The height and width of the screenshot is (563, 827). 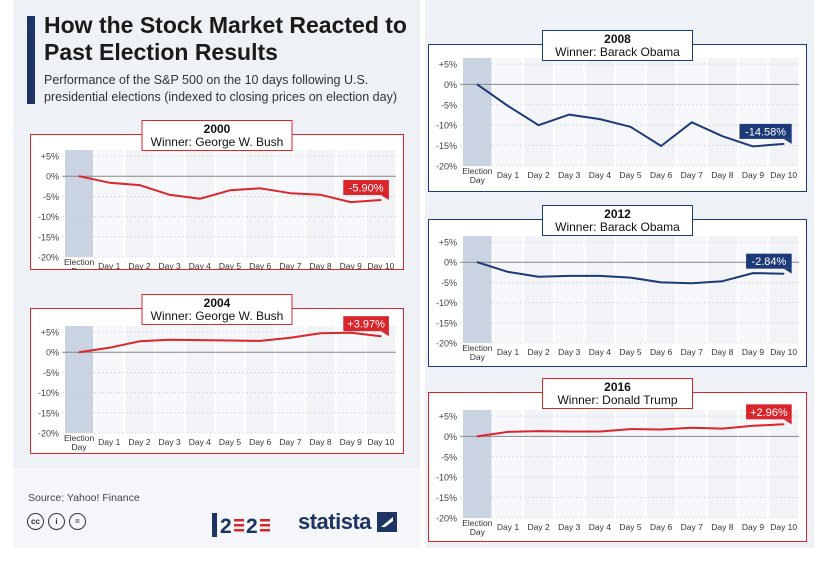 I want to click on x-tick-label: Day 8, so click(x=320, y=442).